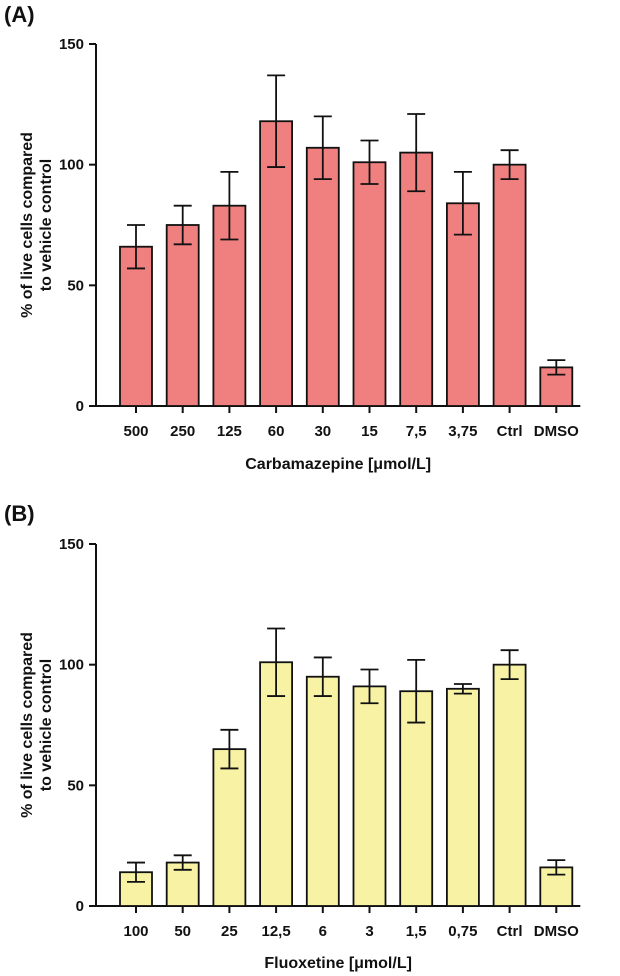  Describe the element at coordinates (462, 431) in the screenshot. I see `x-tick-label: 3,75` at that location.